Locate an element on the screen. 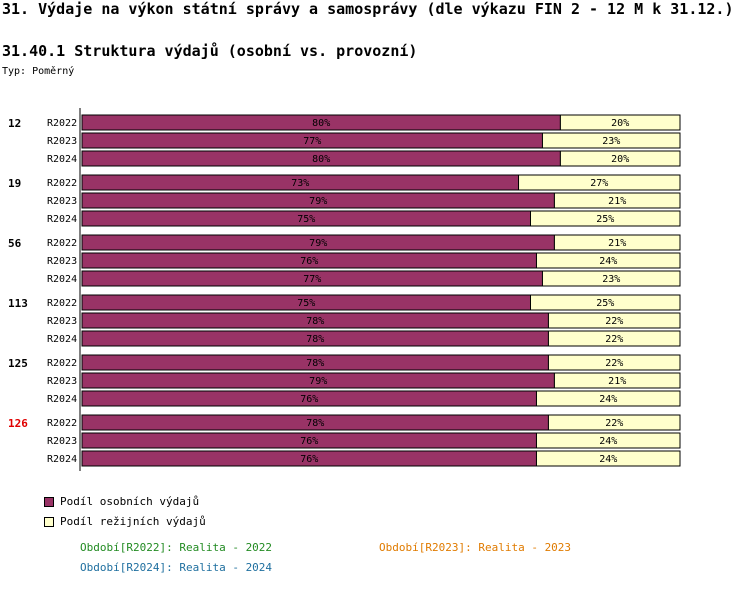 The image size is (750, 604). group-label-126: 126 is located at coordinates (18, 423).